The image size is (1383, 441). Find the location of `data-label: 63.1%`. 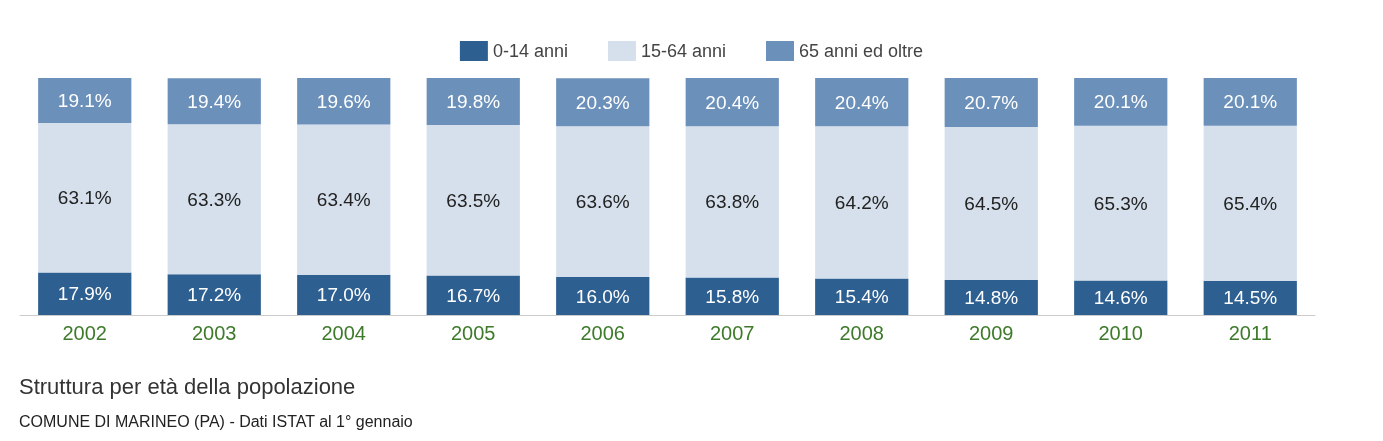

data-label: 63.1% is located at coordinates (84, 198).